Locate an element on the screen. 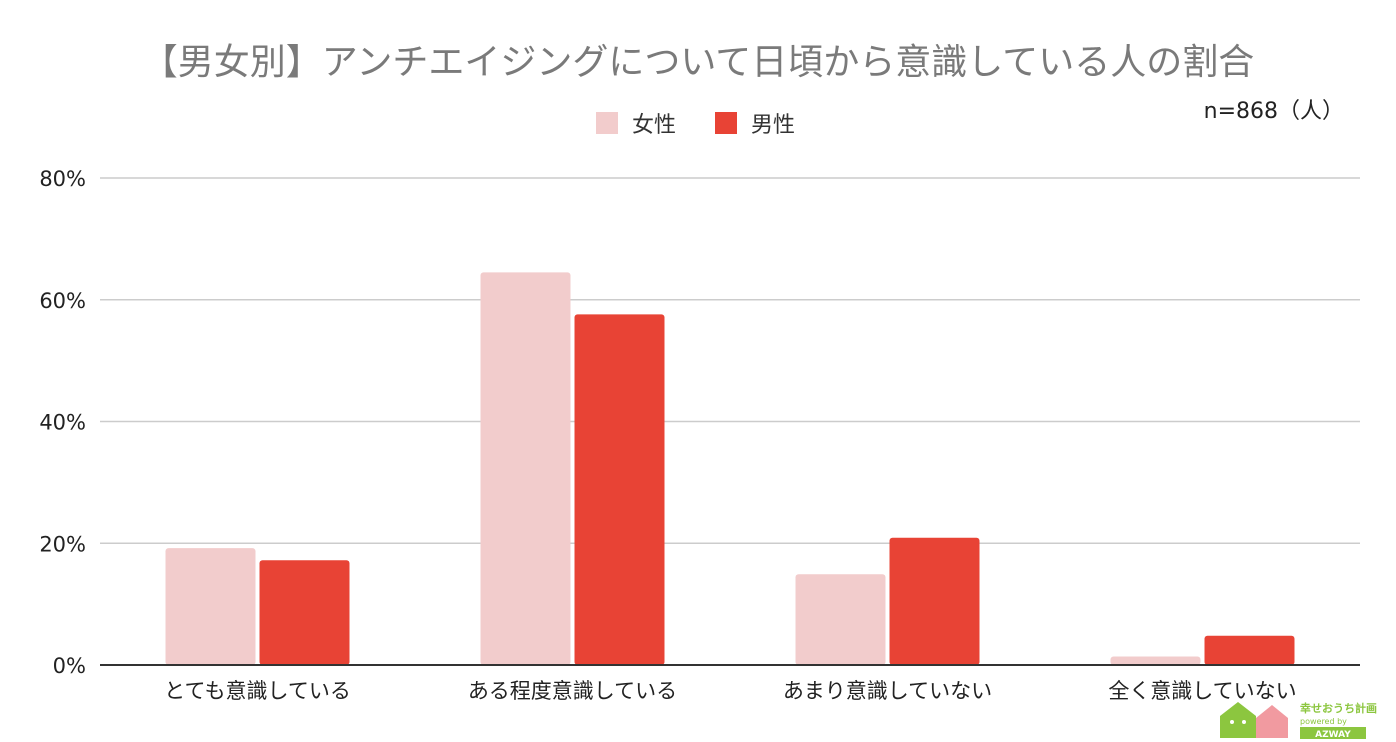 This screenshot has height=742, width=1396. y-axis-ticks: 0% 20% 40% 60% 80% is located at coordinates (62, 422).